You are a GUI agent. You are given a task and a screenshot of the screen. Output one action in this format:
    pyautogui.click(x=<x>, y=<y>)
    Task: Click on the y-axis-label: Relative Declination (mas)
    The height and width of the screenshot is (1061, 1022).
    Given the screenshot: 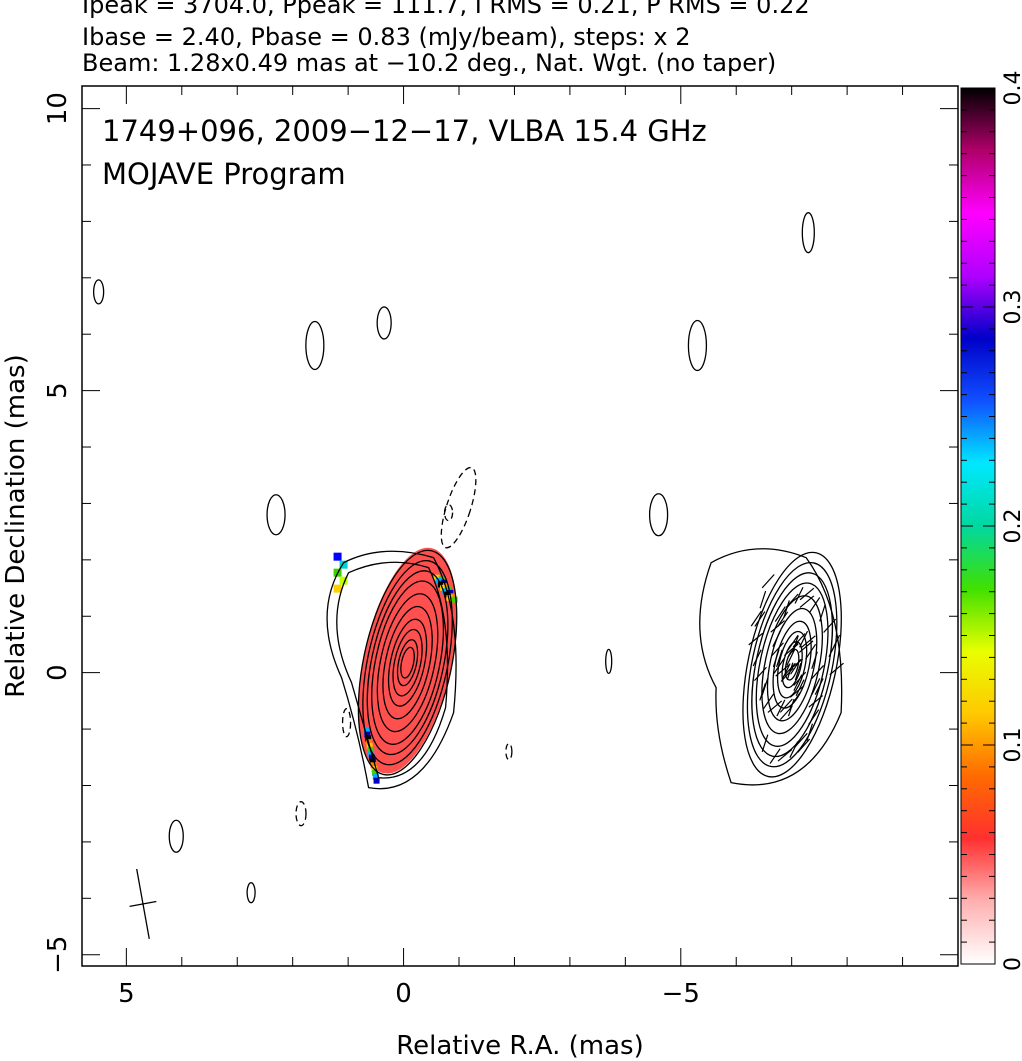 What is the action you would take?
    pyautogui.click(x=16, y=525)
    